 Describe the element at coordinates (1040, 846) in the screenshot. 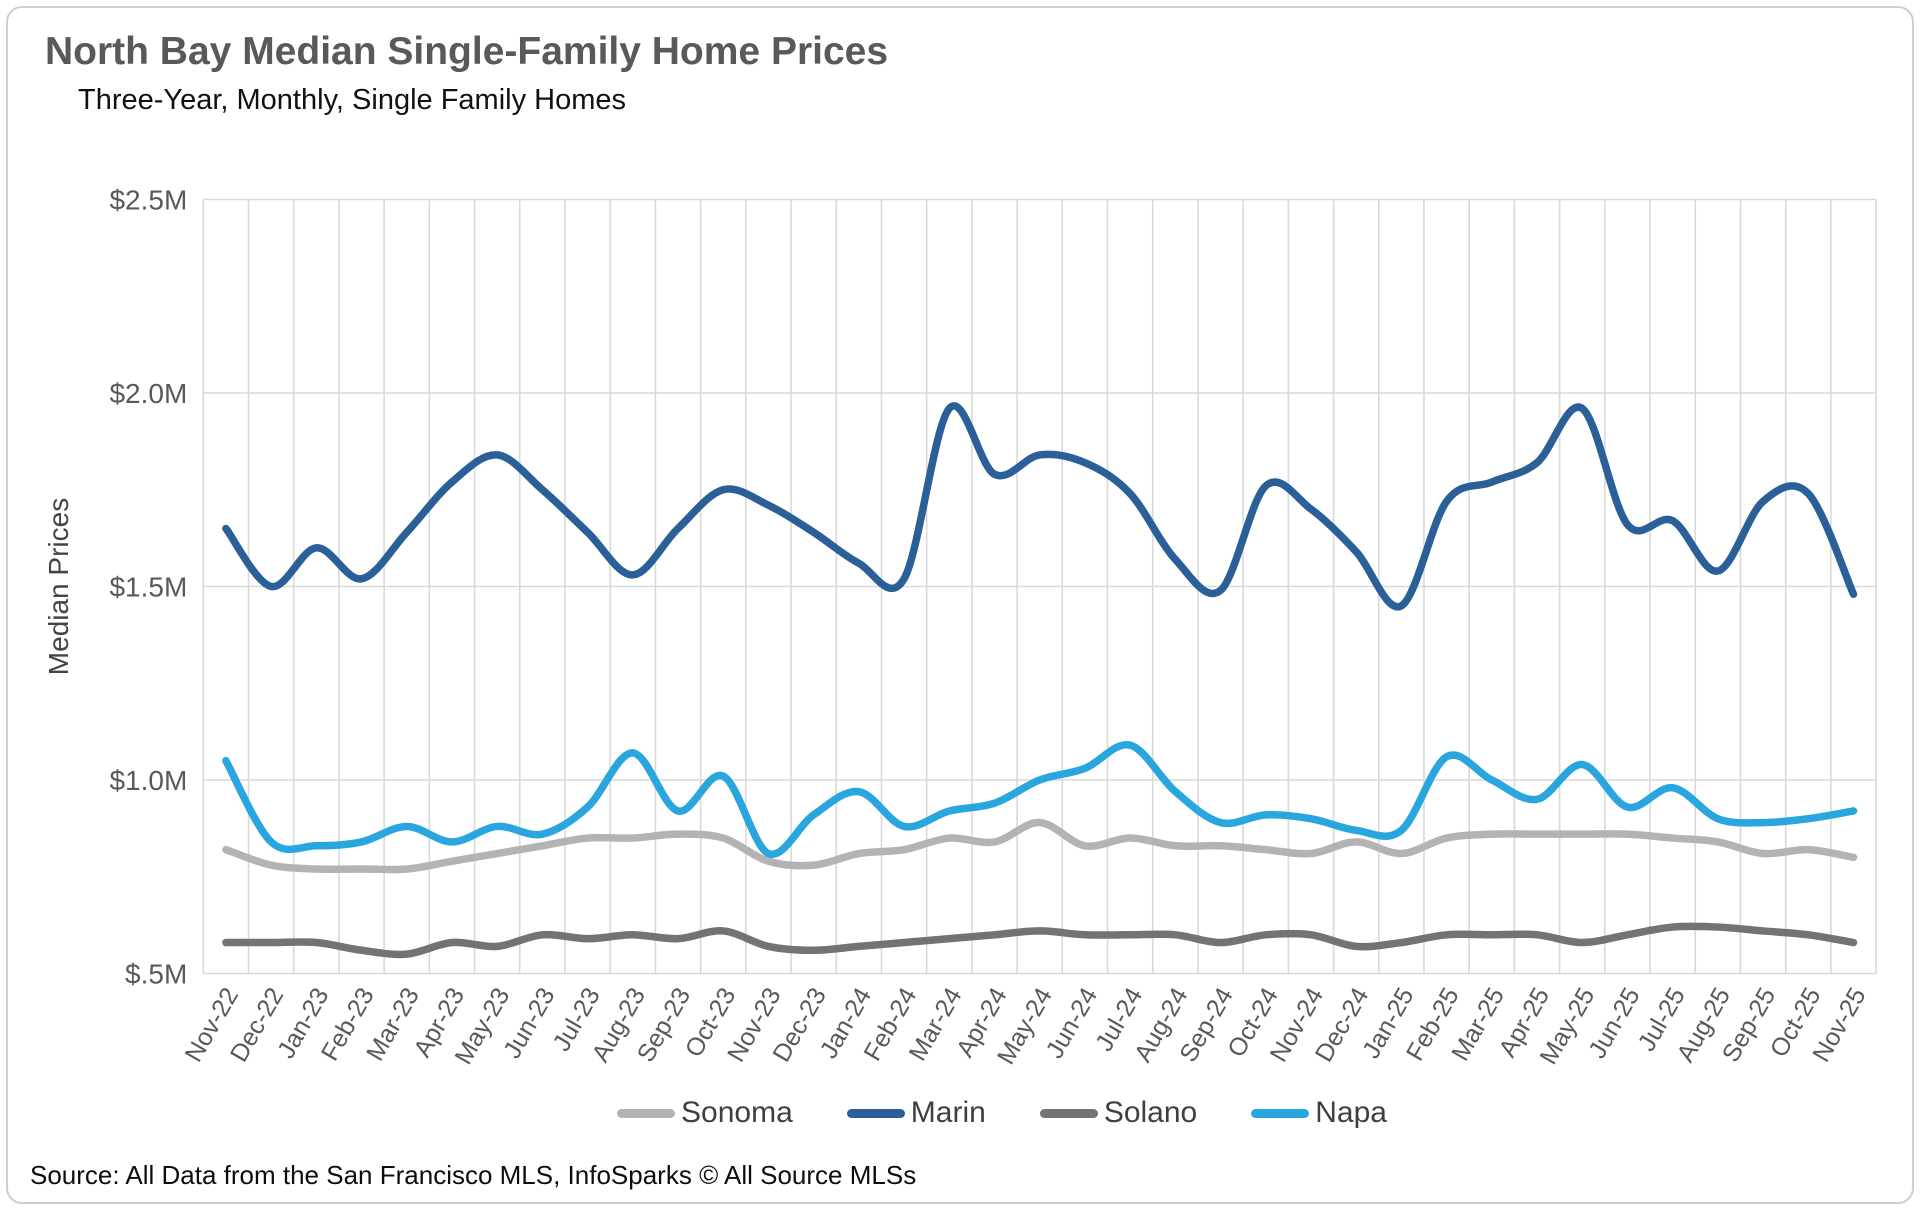

I see `series-line-sonoma` at that location.